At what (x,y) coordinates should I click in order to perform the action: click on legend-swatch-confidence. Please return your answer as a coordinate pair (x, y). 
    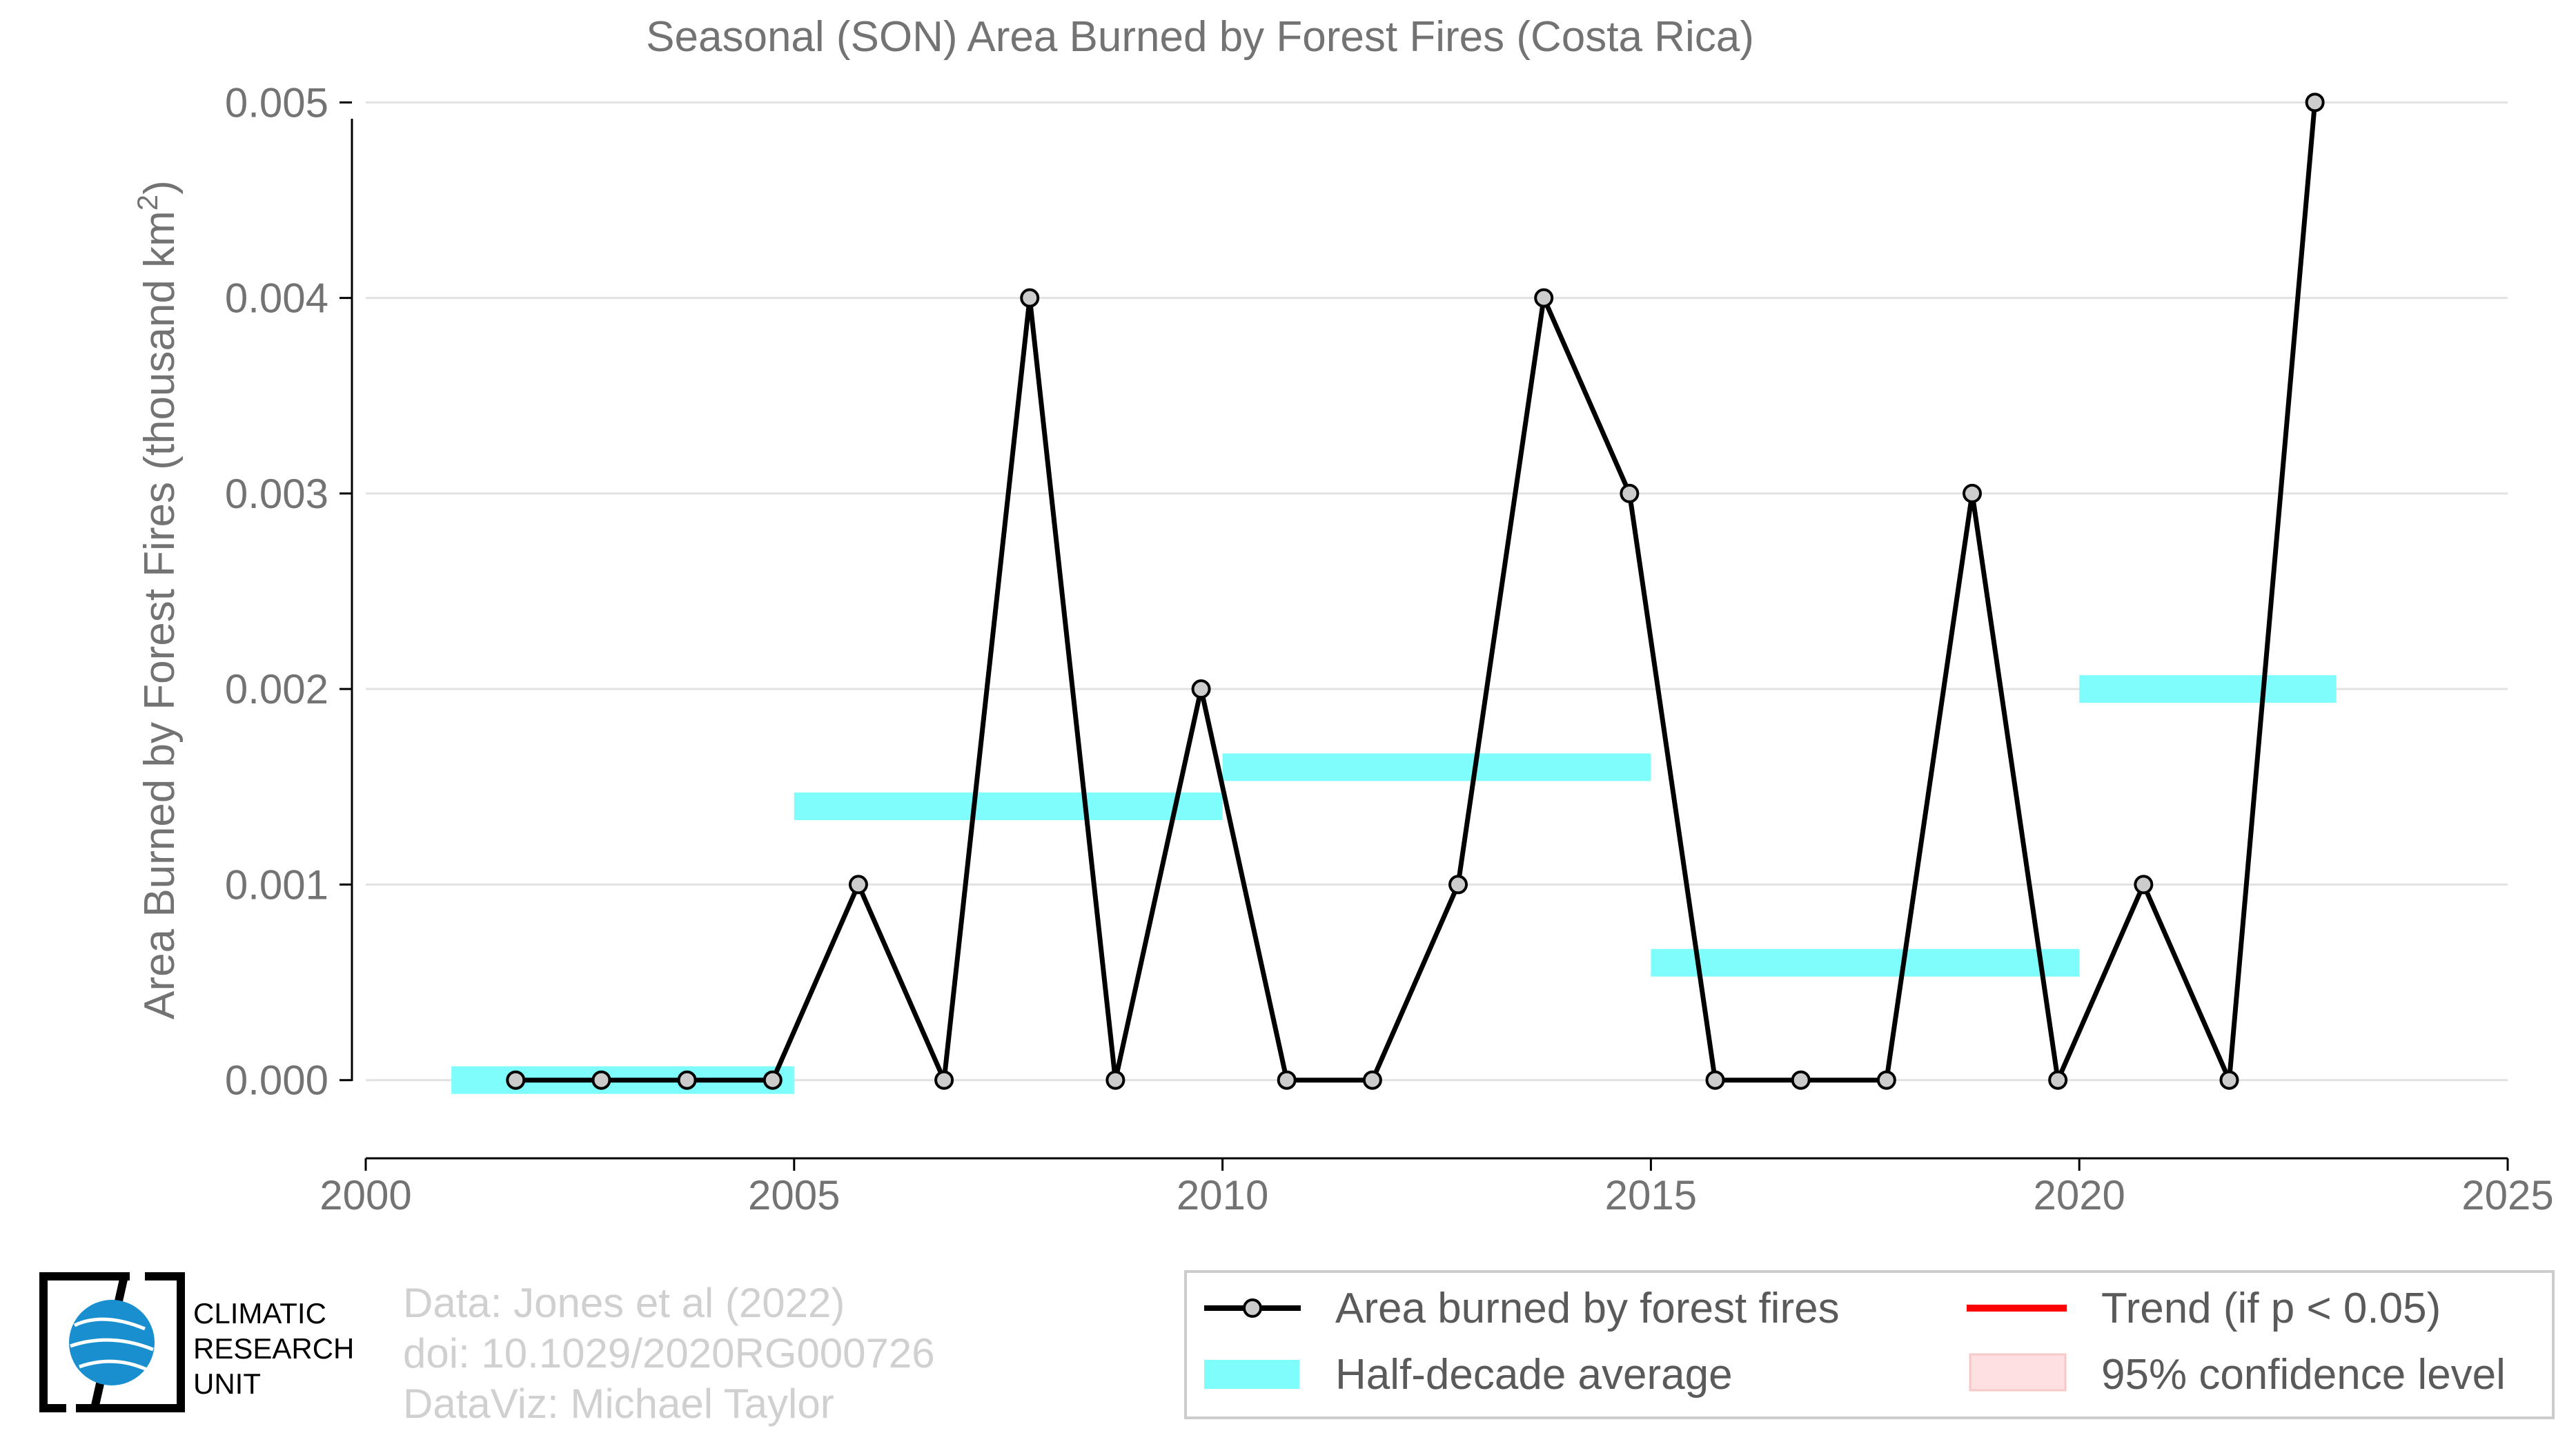
    Looking at the image, I should click on (2018, 1373).